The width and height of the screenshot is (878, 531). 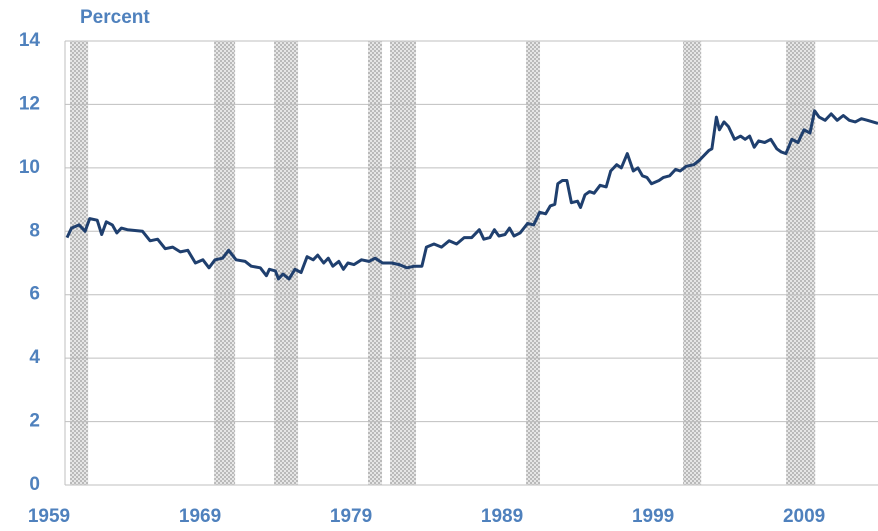 I want to click on x-tick-label: 1999, so click(x=653, y=516).